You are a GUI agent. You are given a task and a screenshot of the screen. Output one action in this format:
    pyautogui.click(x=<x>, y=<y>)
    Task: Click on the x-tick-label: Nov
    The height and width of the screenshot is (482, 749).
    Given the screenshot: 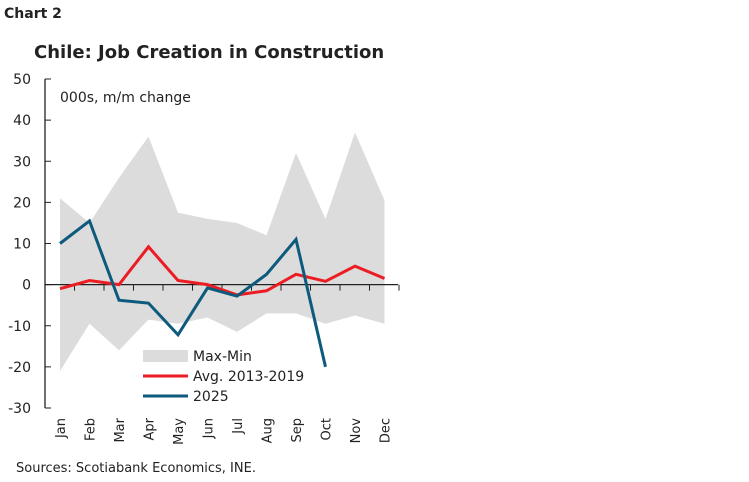 What is the action you would take?
    pyautogui.click(x=356, y=431)
    